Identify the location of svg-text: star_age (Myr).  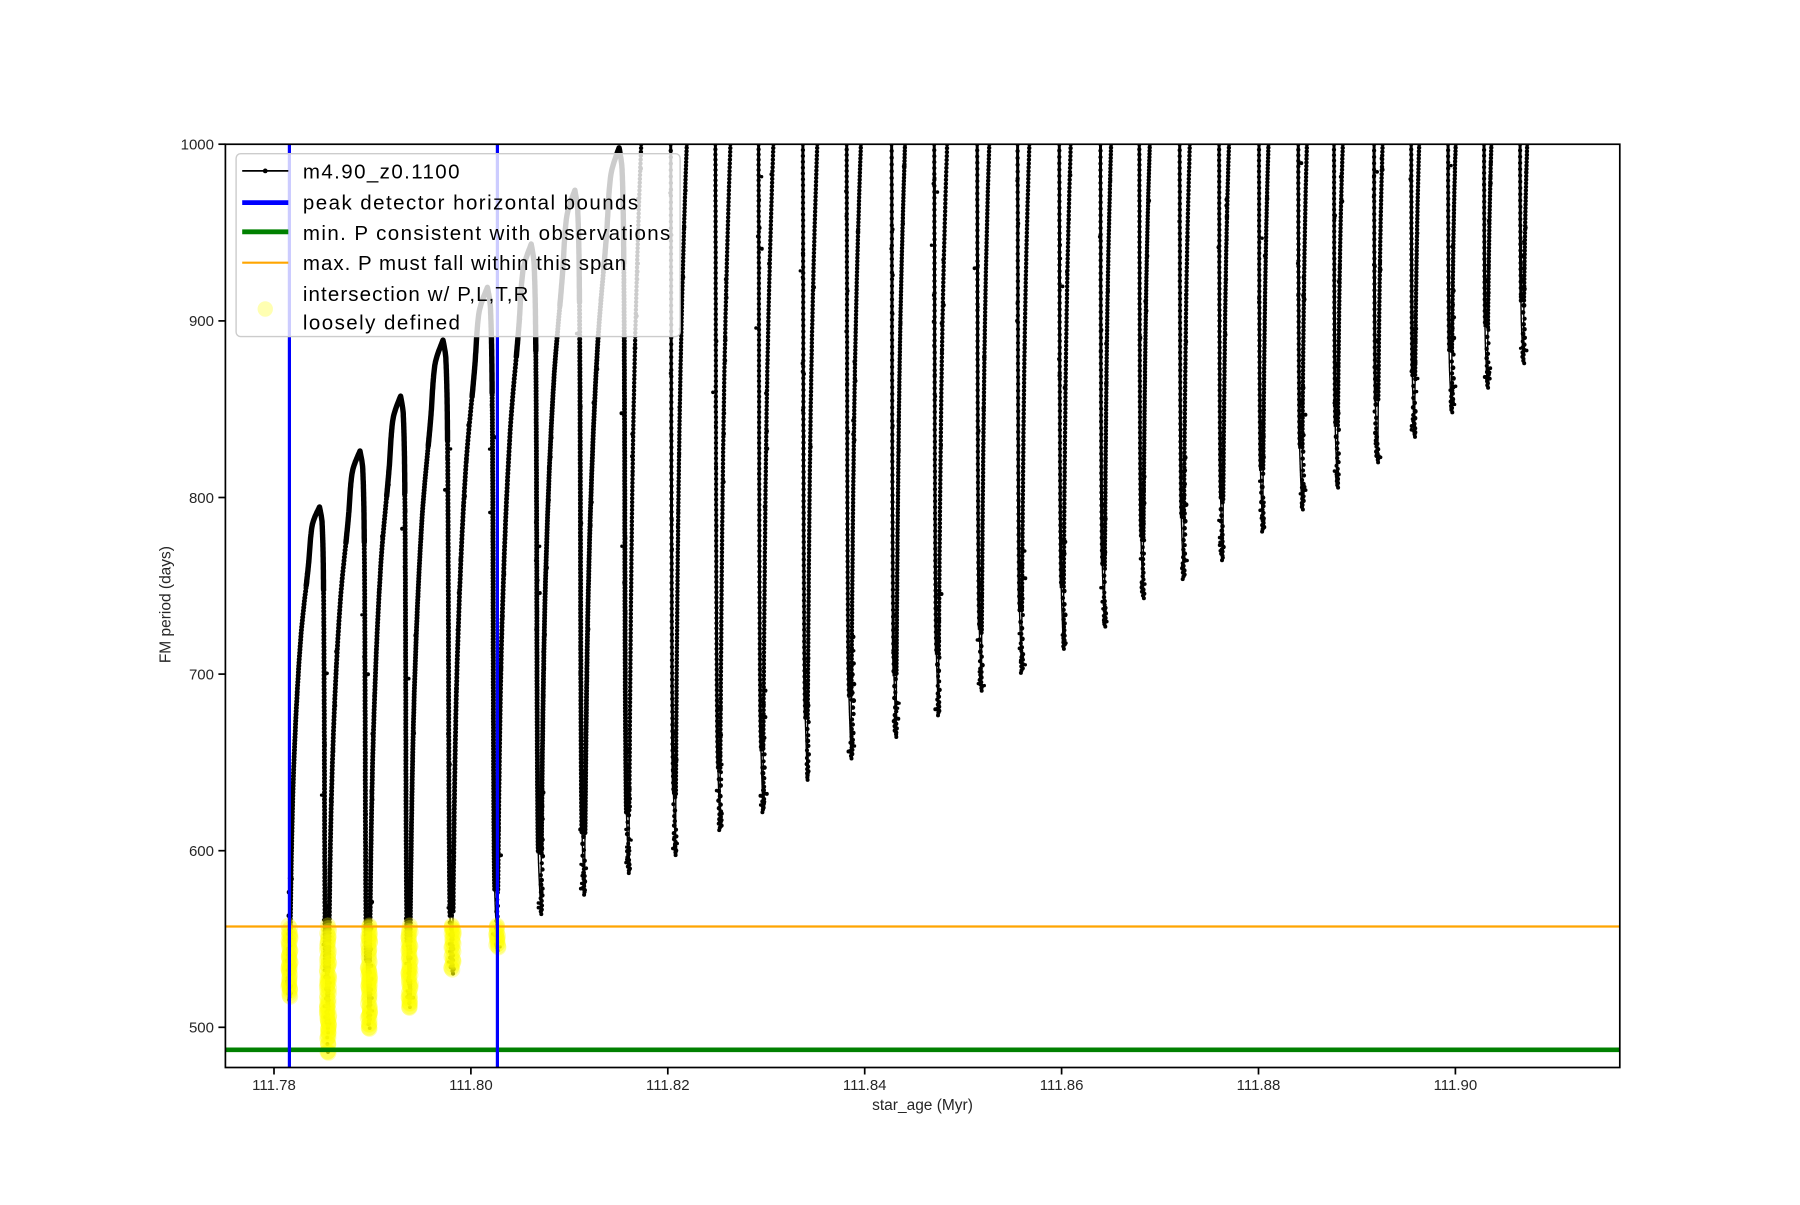
(922, 1105).